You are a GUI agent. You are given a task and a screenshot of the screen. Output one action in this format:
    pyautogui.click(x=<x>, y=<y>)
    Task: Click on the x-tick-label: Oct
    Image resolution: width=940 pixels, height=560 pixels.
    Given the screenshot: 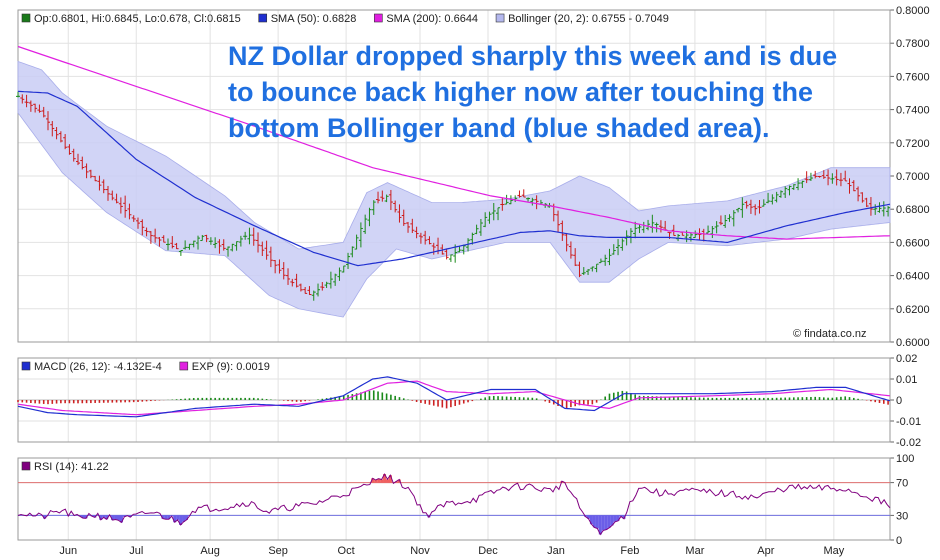 What is the action you would take?
    pyautogui.click(x=346, y=551)
    